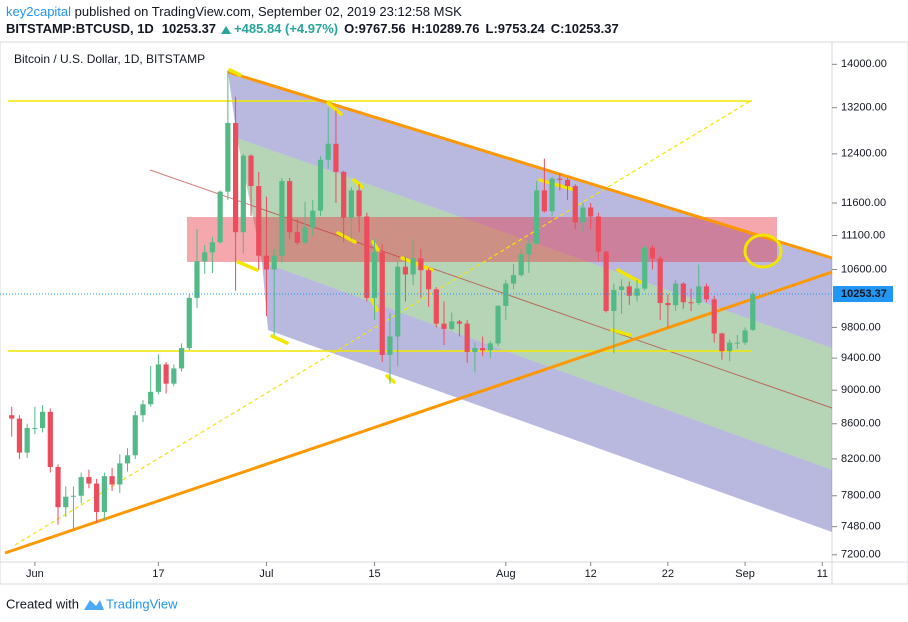 The height and width of the screenshot is (622, 908). Describe the element at coordinates (861, 527) in the screenshot. I see `y-tick-label: 7480.00` at that location.